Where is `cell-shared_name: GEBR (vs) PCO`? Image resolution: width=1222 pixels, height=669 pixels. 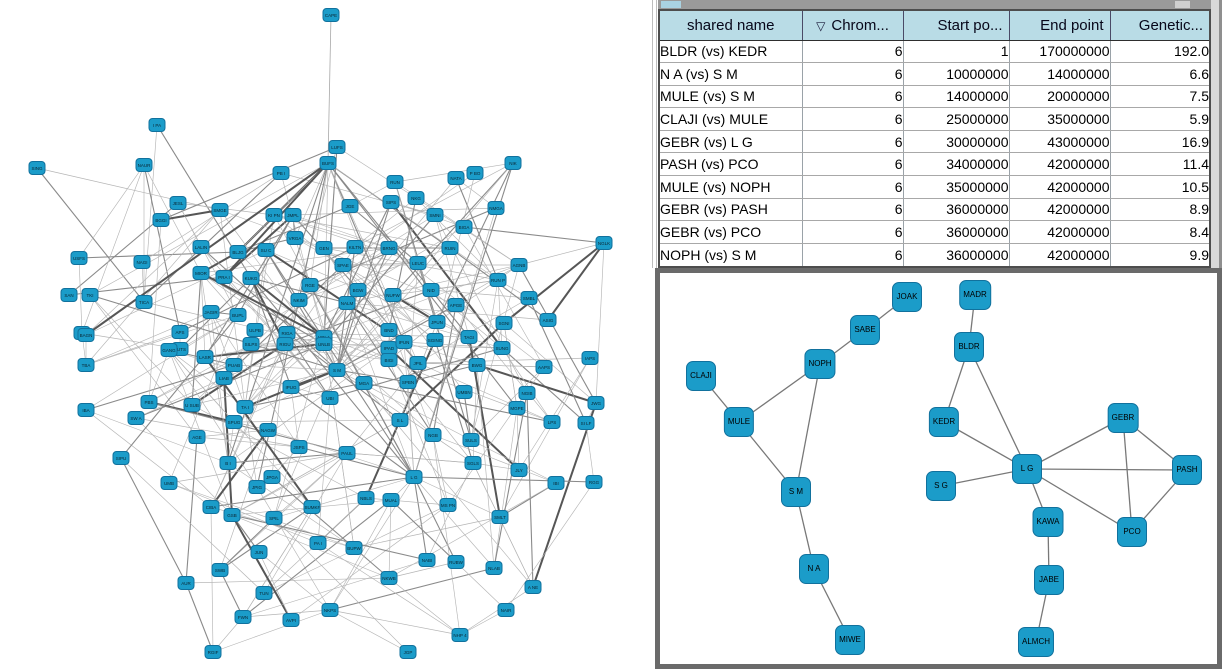
cell-shared_name: GEBR (vs) PCO is located at coordinates (731, 232).